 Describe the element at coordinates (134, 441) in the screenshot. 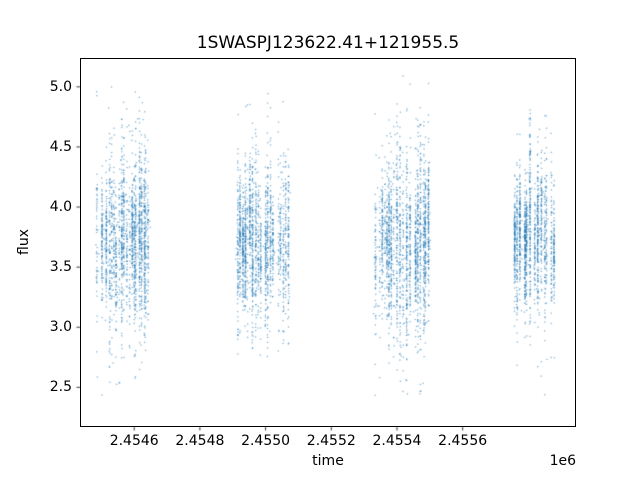

I see `x-tick-label: 2.4546` at that location.